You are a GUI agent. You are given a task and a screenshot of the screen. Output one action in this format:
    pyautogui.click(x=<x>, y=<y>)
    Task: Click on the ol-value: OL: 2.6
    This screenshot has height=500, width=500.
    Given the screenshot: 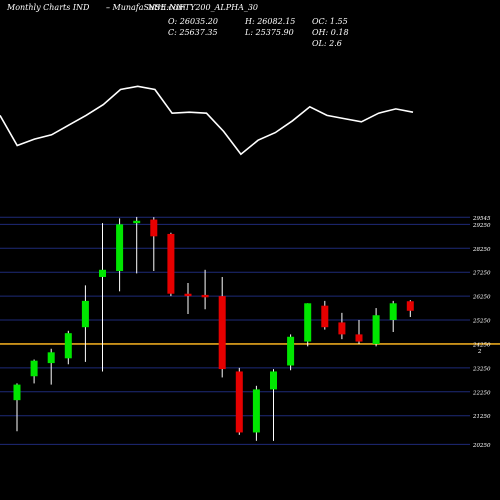 What is the action you would take?
    pyautogui.click(x=327, y=43)
    